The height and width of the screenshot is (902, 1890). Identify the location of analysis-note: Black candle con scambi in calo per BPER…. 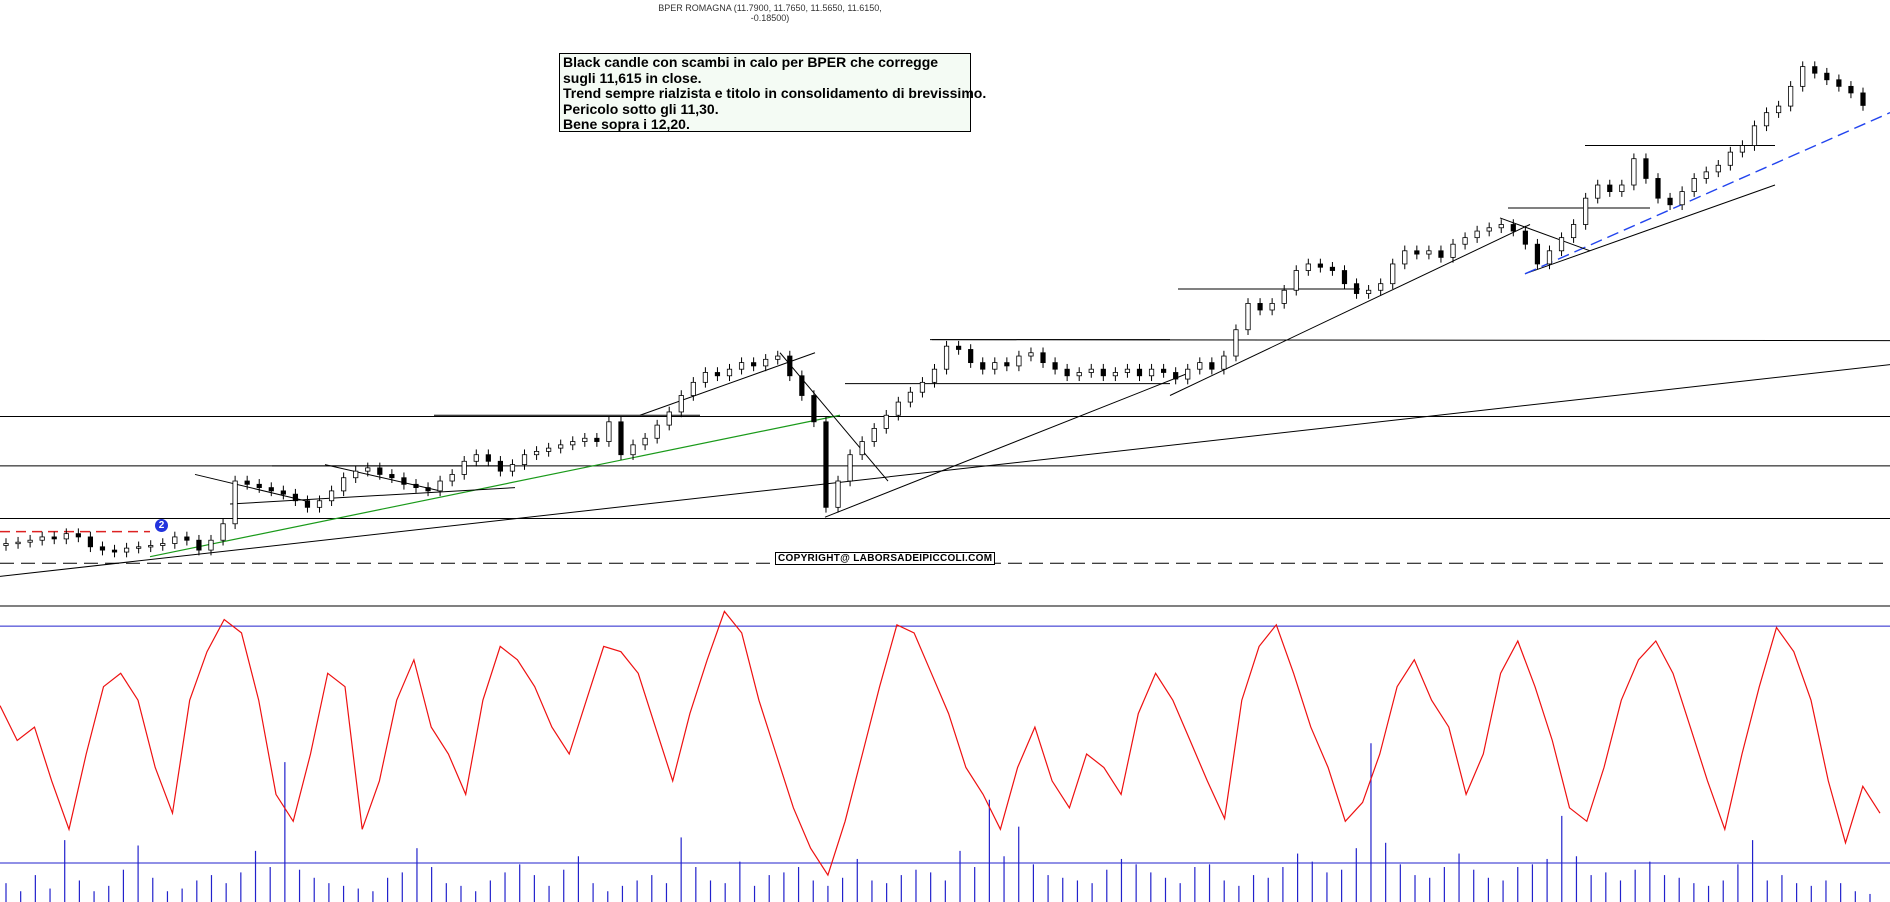
(773, 92).